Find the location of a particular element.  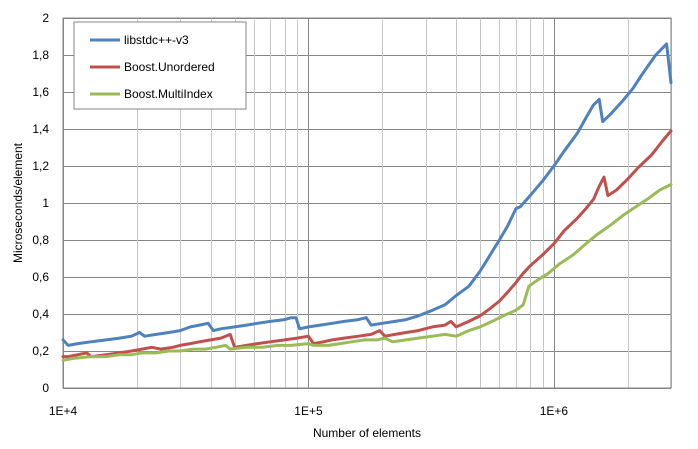

legend-label-libstdc: libstdc++-v3 is located at coordinates (156, 40).